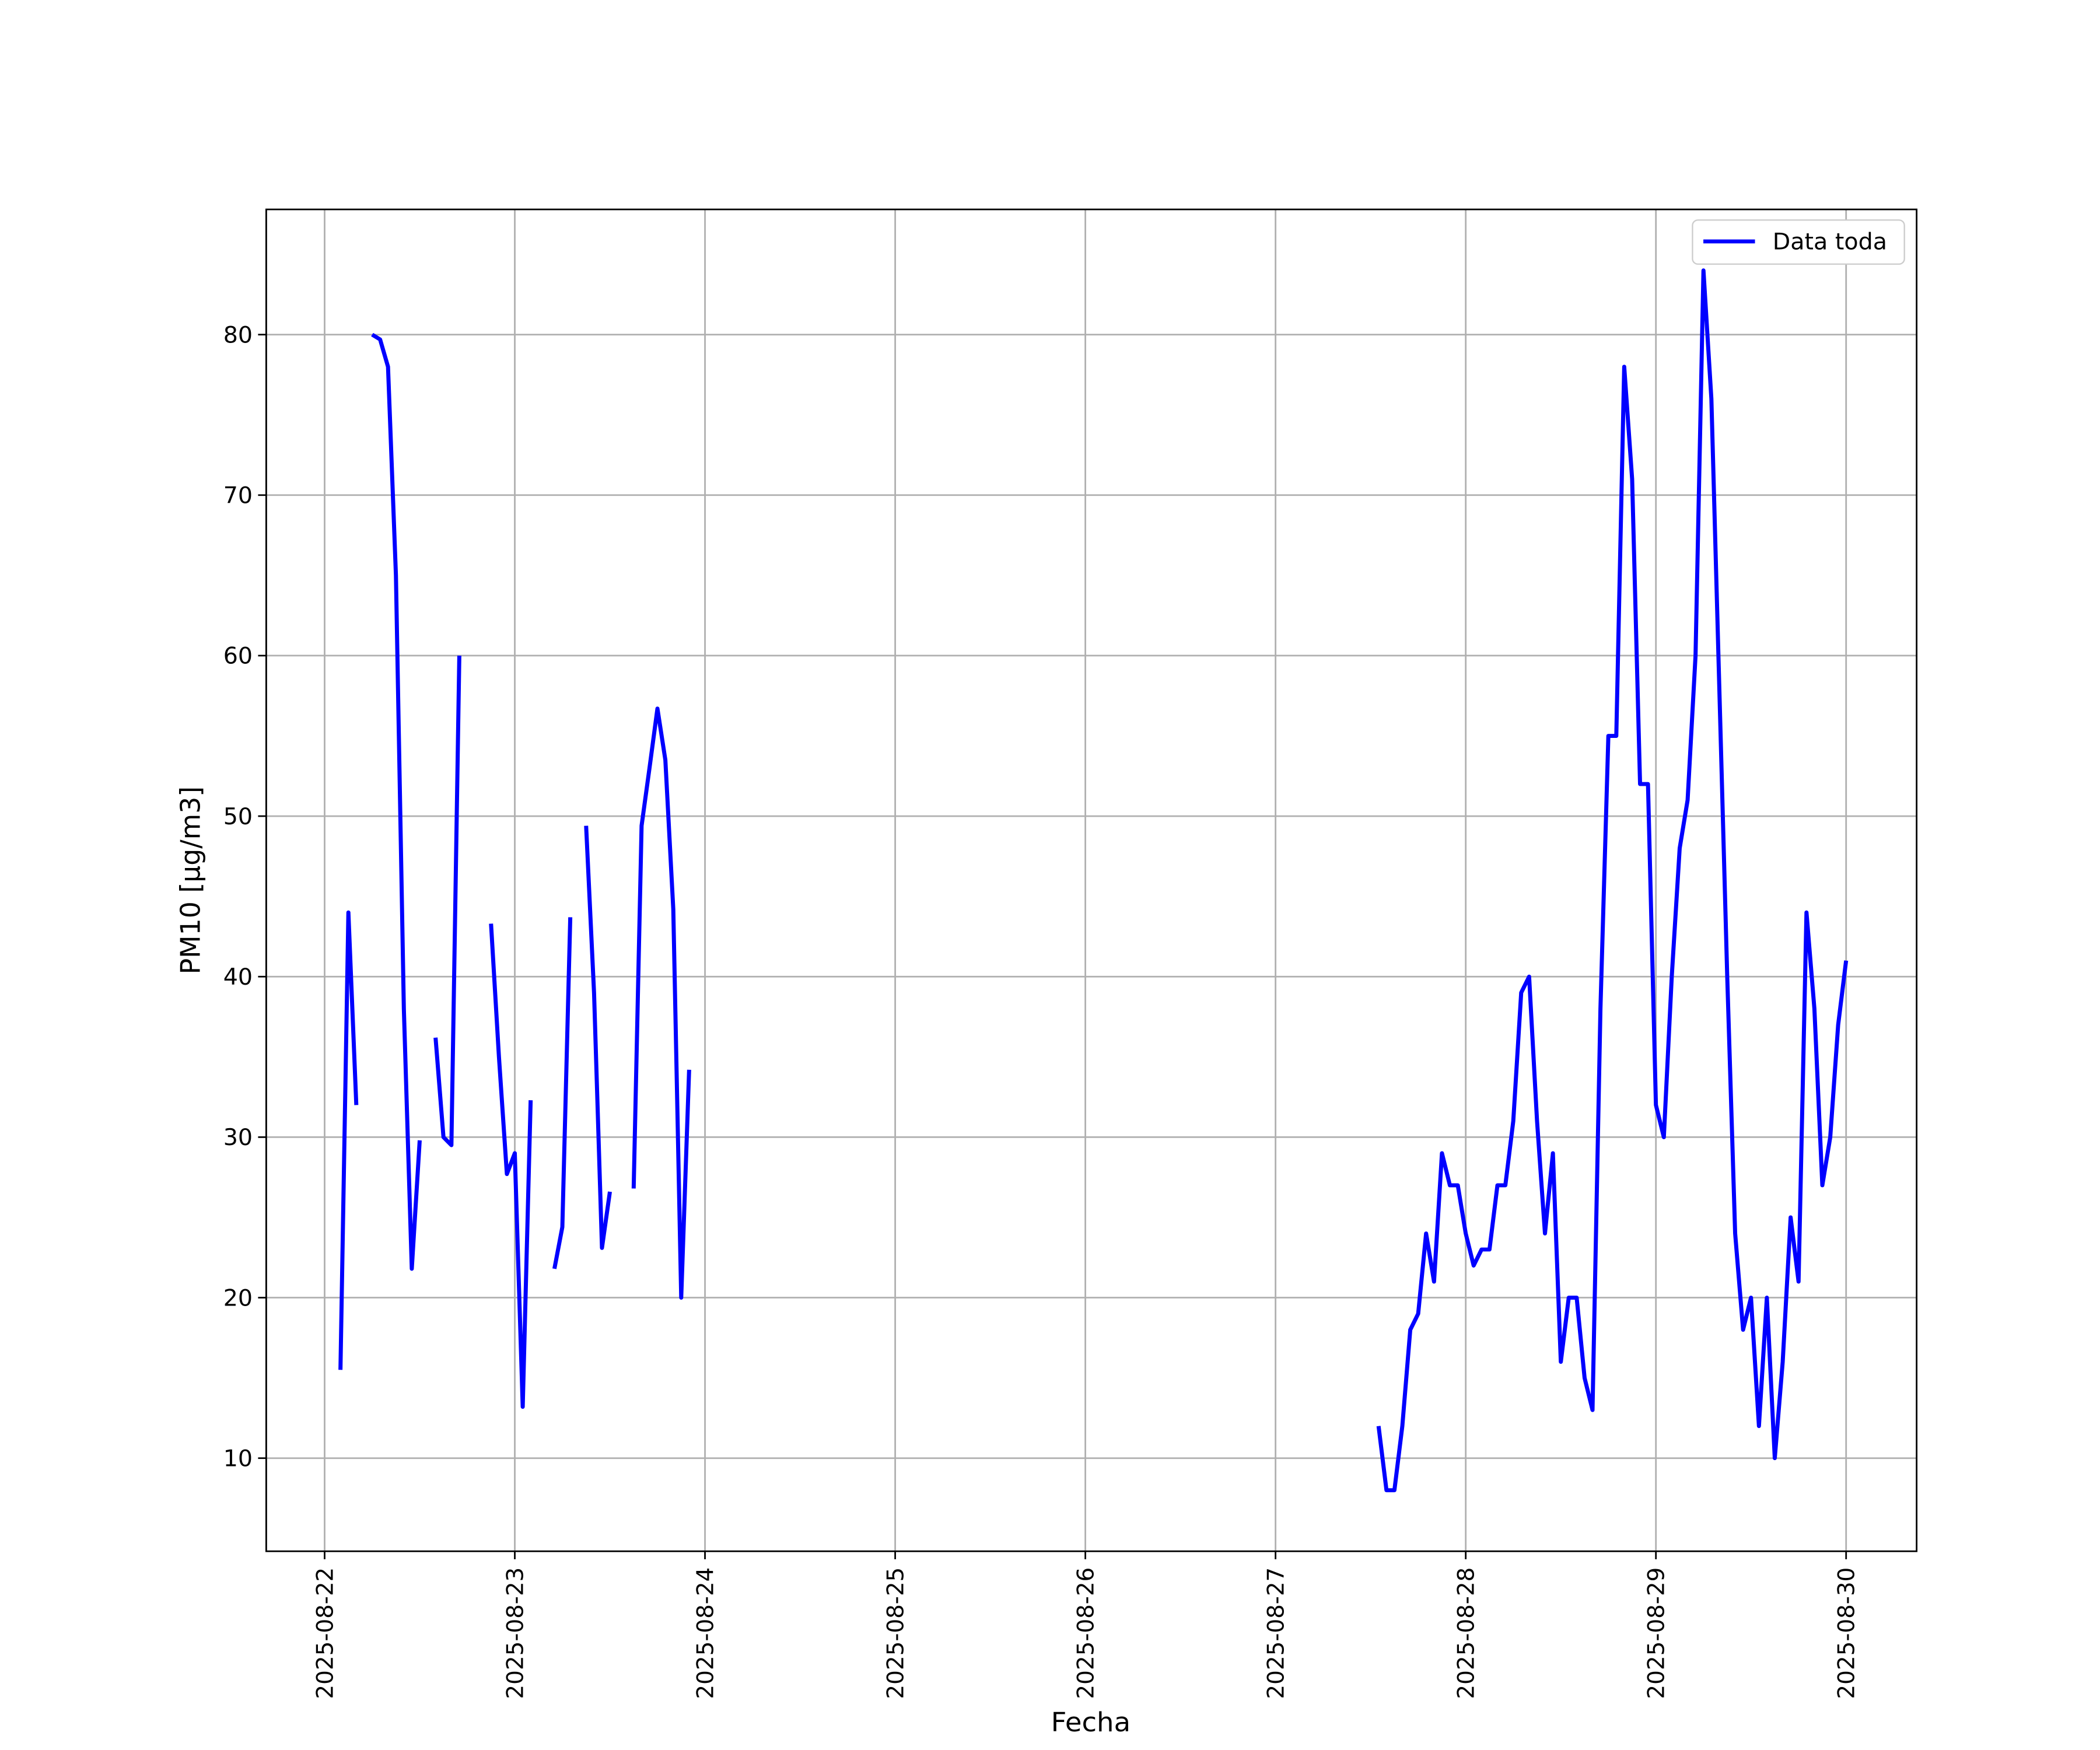  I want to click on legend: Data toda, so click(1798, 242).